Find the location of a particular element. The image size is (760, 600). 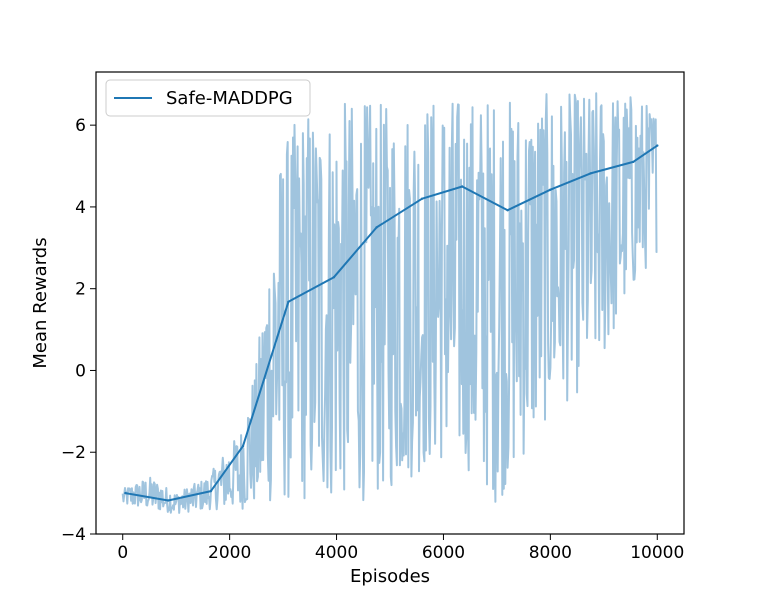

x-tick-label: 6000 is located at coordinates (443, 553).